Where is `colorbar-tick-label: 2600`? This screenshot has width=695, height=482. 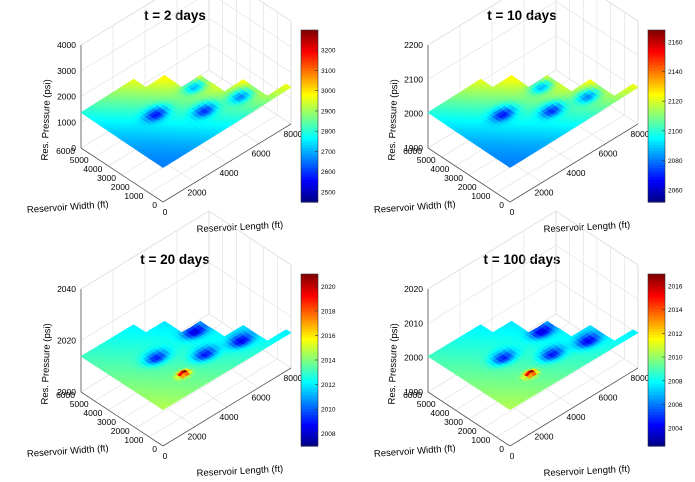 colorbar-tick-label: 2600 is located at coordinates (328, 172).